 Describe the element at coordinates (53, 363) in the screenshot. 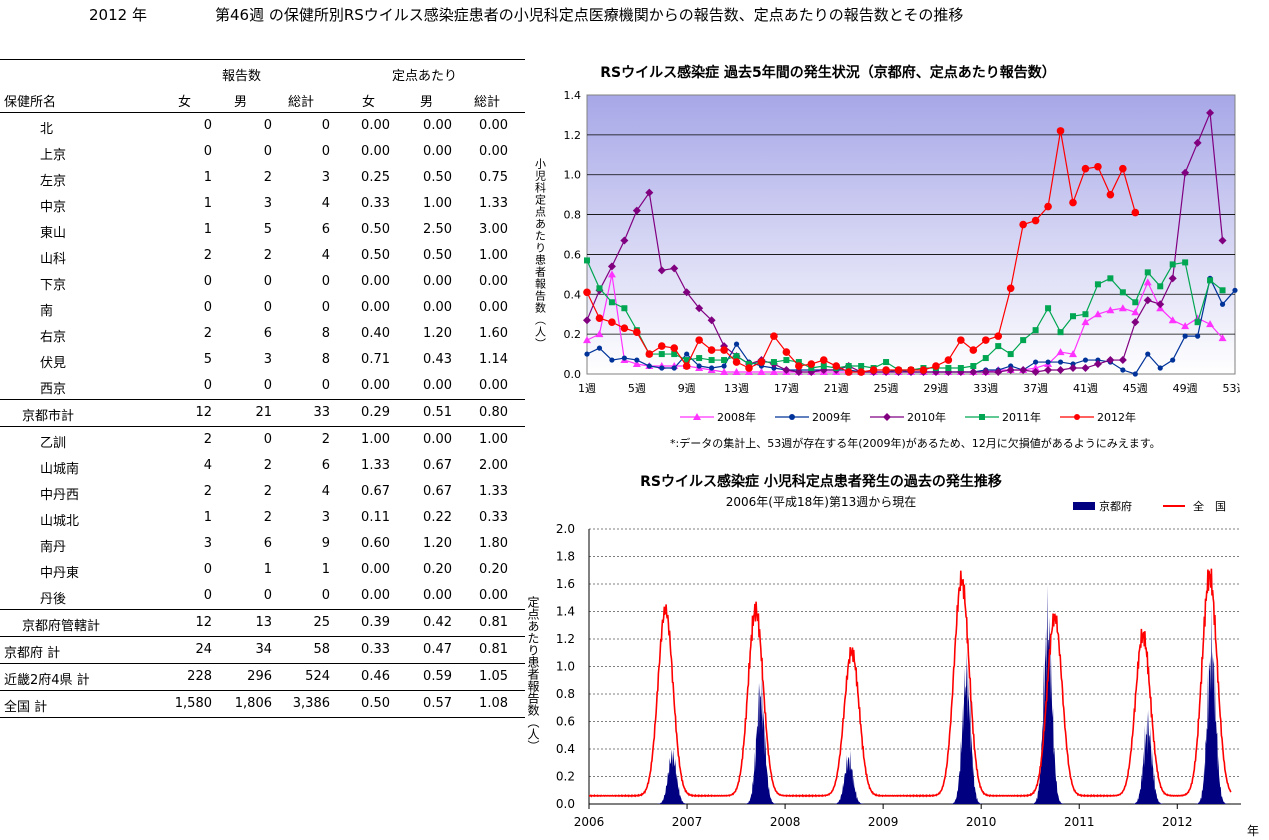

I see `cell-name: 伏見` at that location.